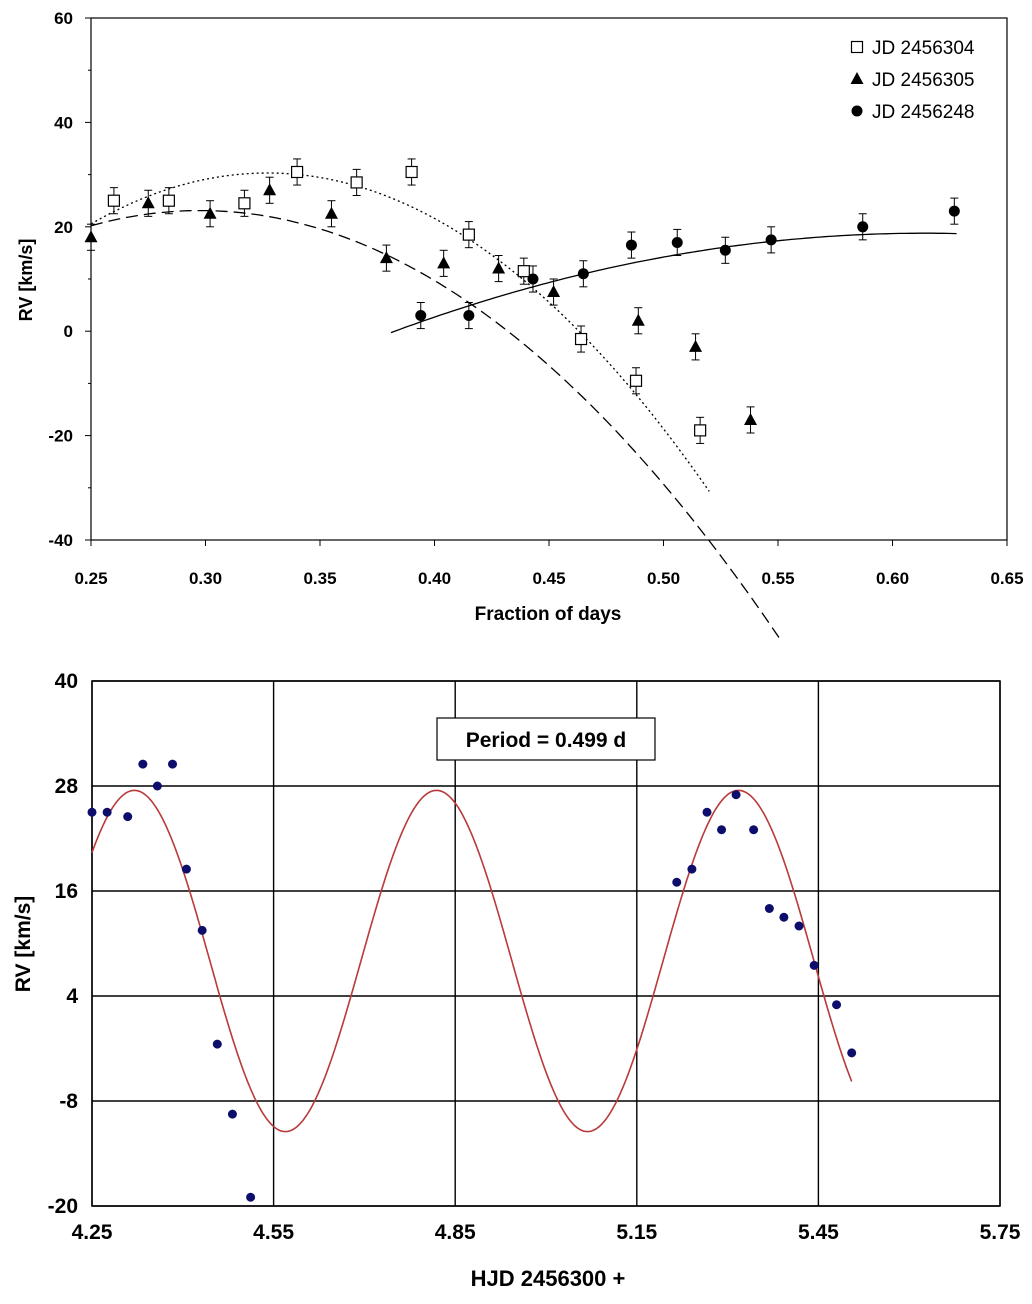  I want to click on x-tick-label: 4.25, so click(92, 1232).